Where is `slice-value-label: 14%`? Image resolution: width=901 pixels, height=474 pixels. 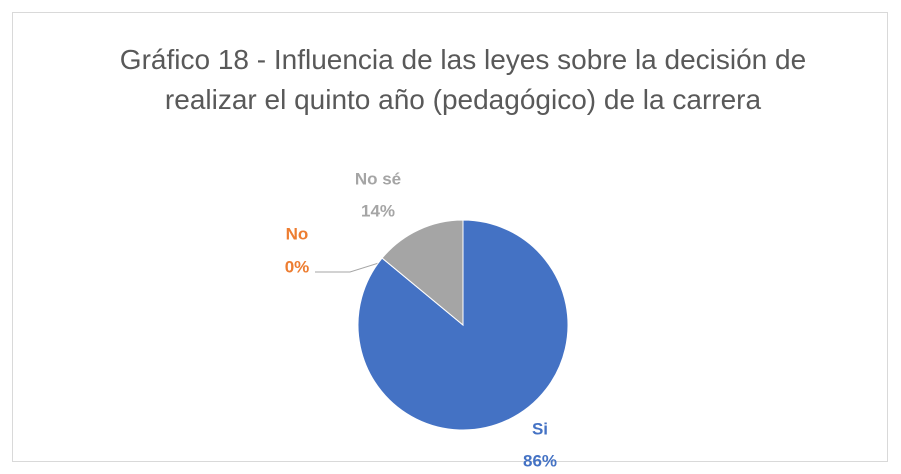
slice-value-label: 14% is located at coordinates (378, 210).